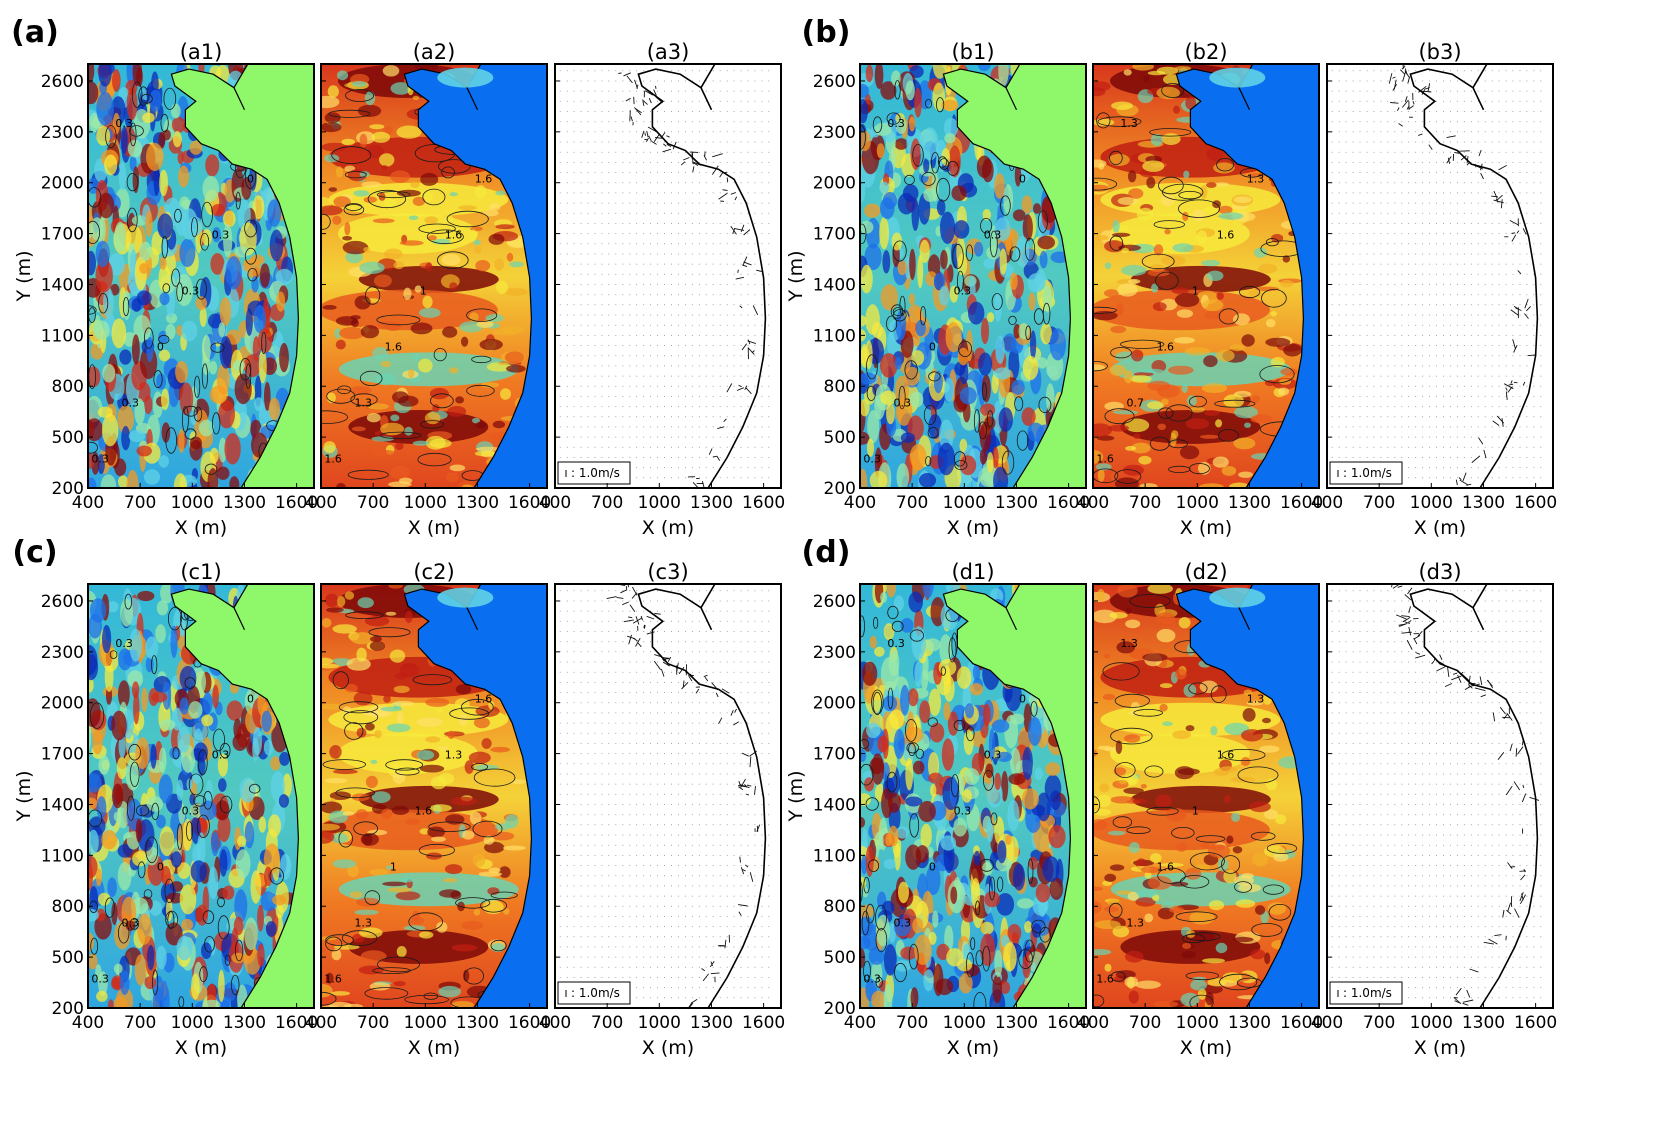  What do you see at coordinates (555, 503) in the screenshot?
I see `x-tick-label: 400` at bounding box center [555, 503].